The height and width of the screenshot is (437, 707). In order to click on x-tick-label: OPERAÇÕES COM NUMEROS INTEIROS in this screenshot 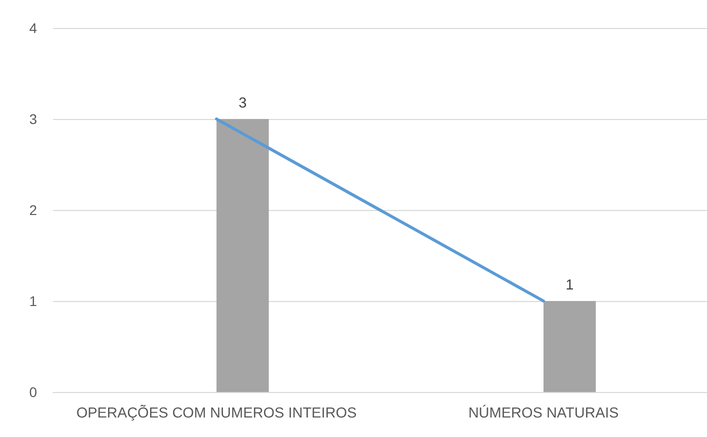, I will do `click(216, 413)`.